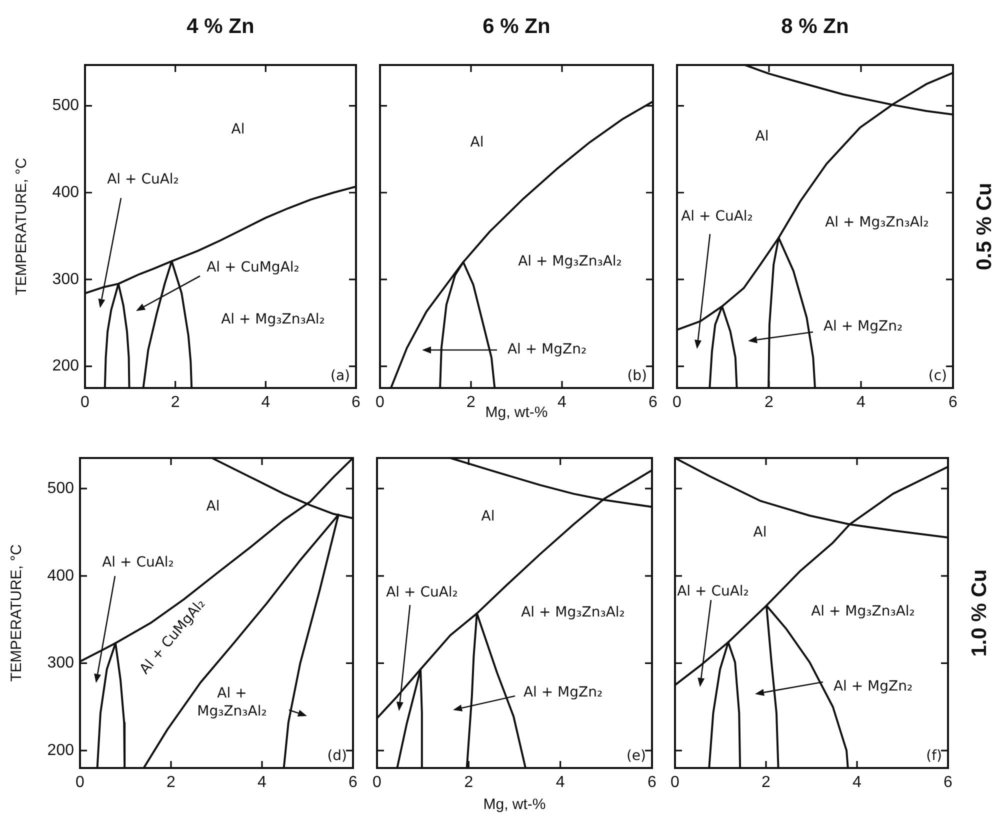 This screenshot has height=821, width=999. Describe the element at coordinates (934, 756) in the screenshot. I see `annotation: (f)` at that location.